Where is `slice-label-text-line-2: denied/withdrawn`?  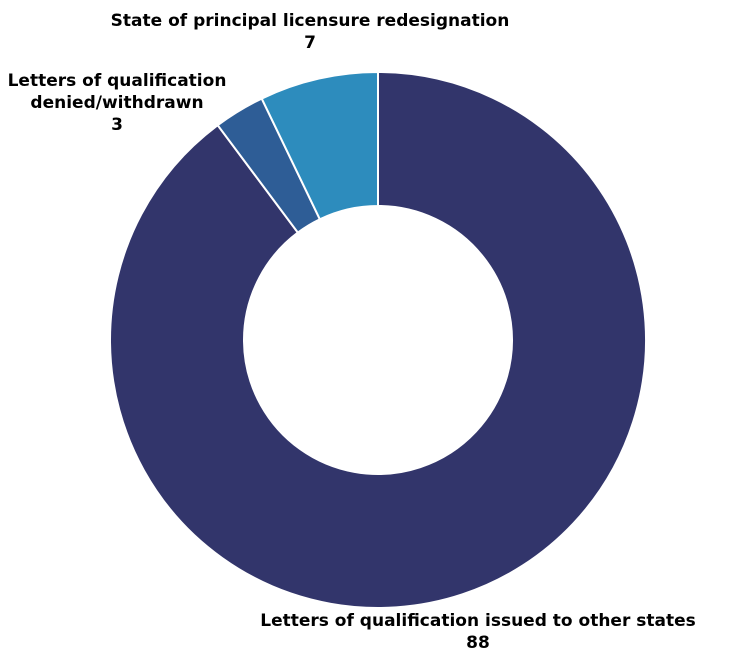
slice-label-text-line-2: denied/withdrawn is located at coordinates (117, 103).